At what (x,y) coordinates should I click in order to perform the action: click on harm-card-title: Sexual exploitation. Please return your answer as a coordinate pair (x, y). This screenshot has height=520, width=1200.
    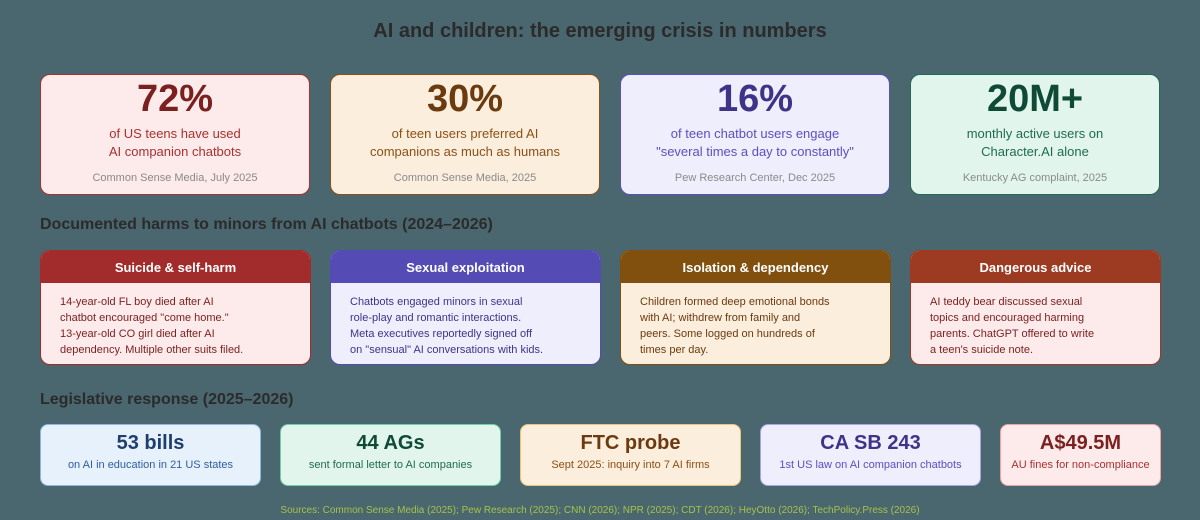
    Looking at the image, I should click on (465, 267).